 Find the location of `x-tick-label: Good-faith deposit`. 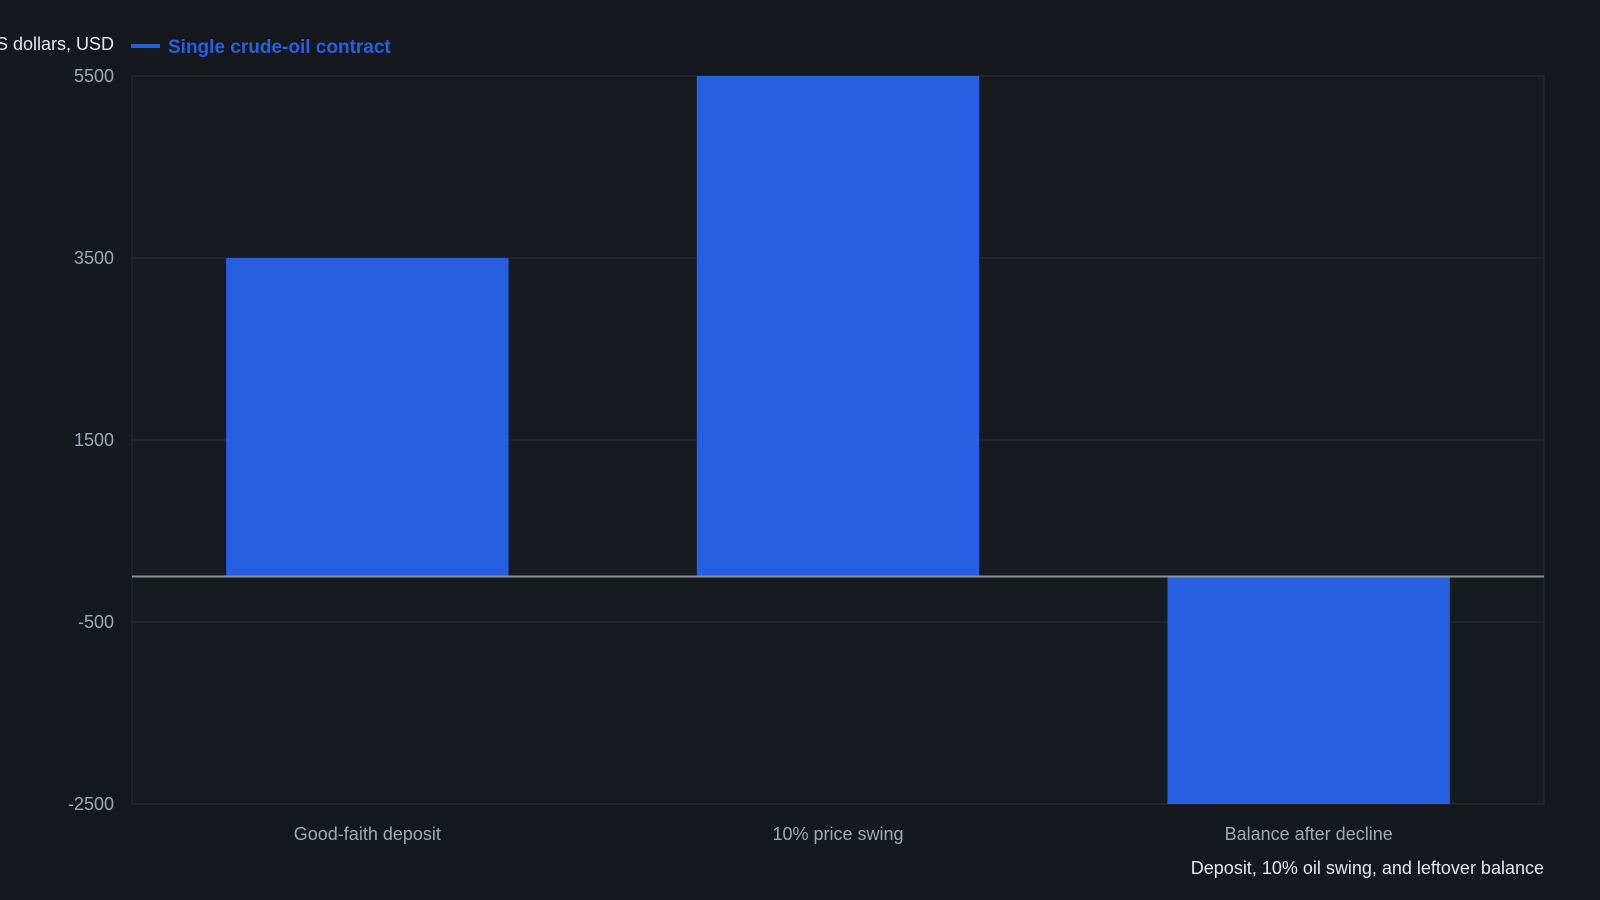

x-tick-label: Good-faith deposit is located at coordinates (367, 834).